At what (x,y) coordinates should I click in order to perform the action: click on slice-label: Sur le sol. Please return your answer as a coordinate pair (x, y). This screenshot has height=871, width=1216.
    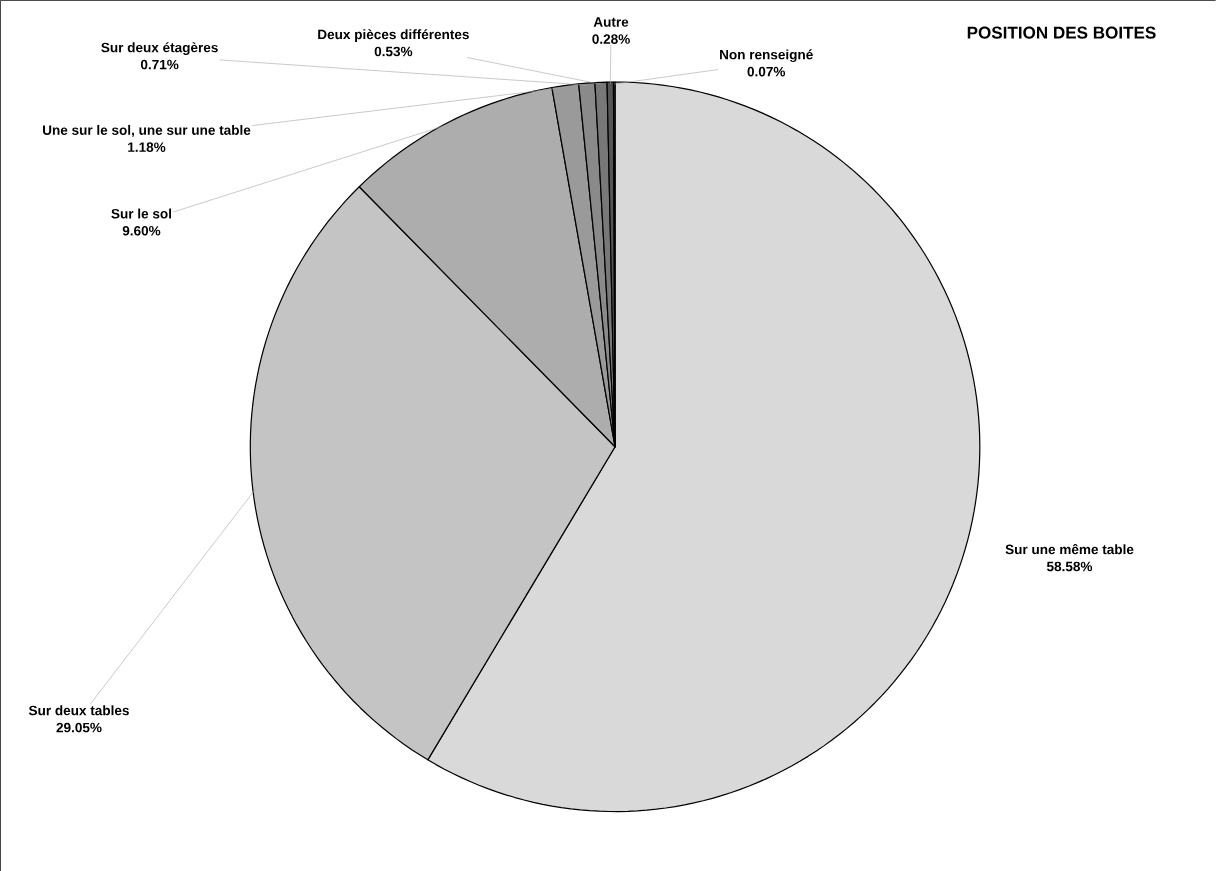
    Looking at the image, I should click on (141, 213).